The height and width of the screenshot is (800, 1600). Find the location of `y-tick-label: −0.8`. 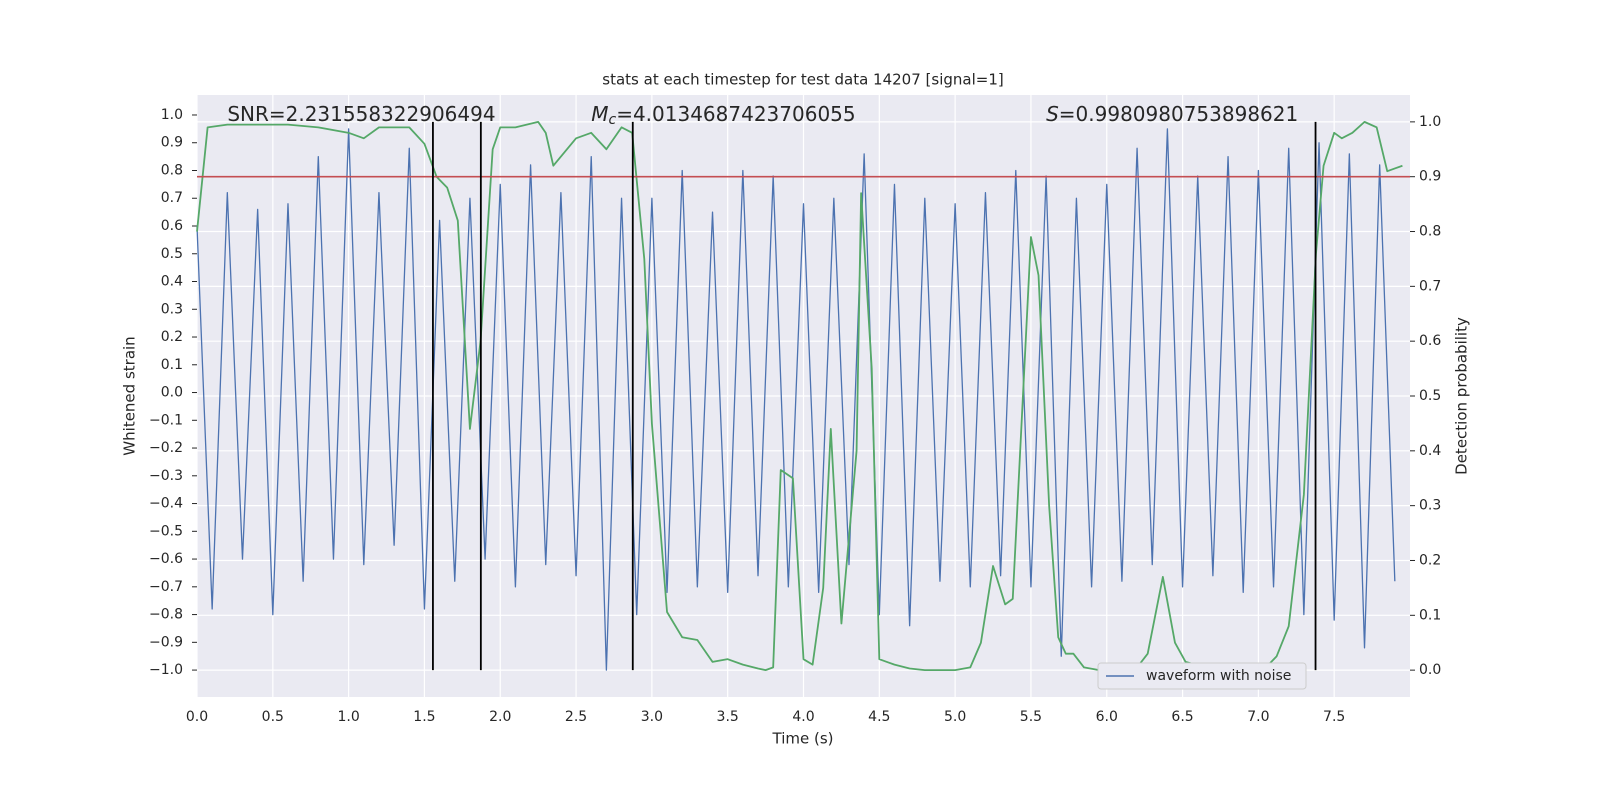

y-tick-label: −0.8 is located at coordinates (166, 615).